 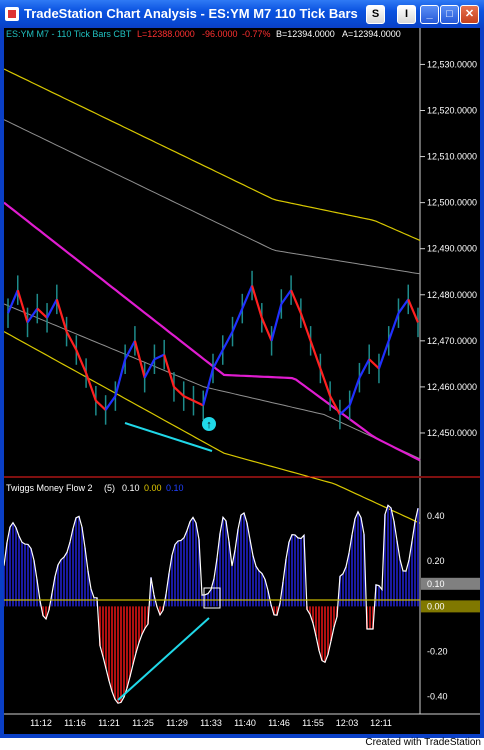 I want to click on up-arrow-icon: ↑, so click(x=209, y=425).